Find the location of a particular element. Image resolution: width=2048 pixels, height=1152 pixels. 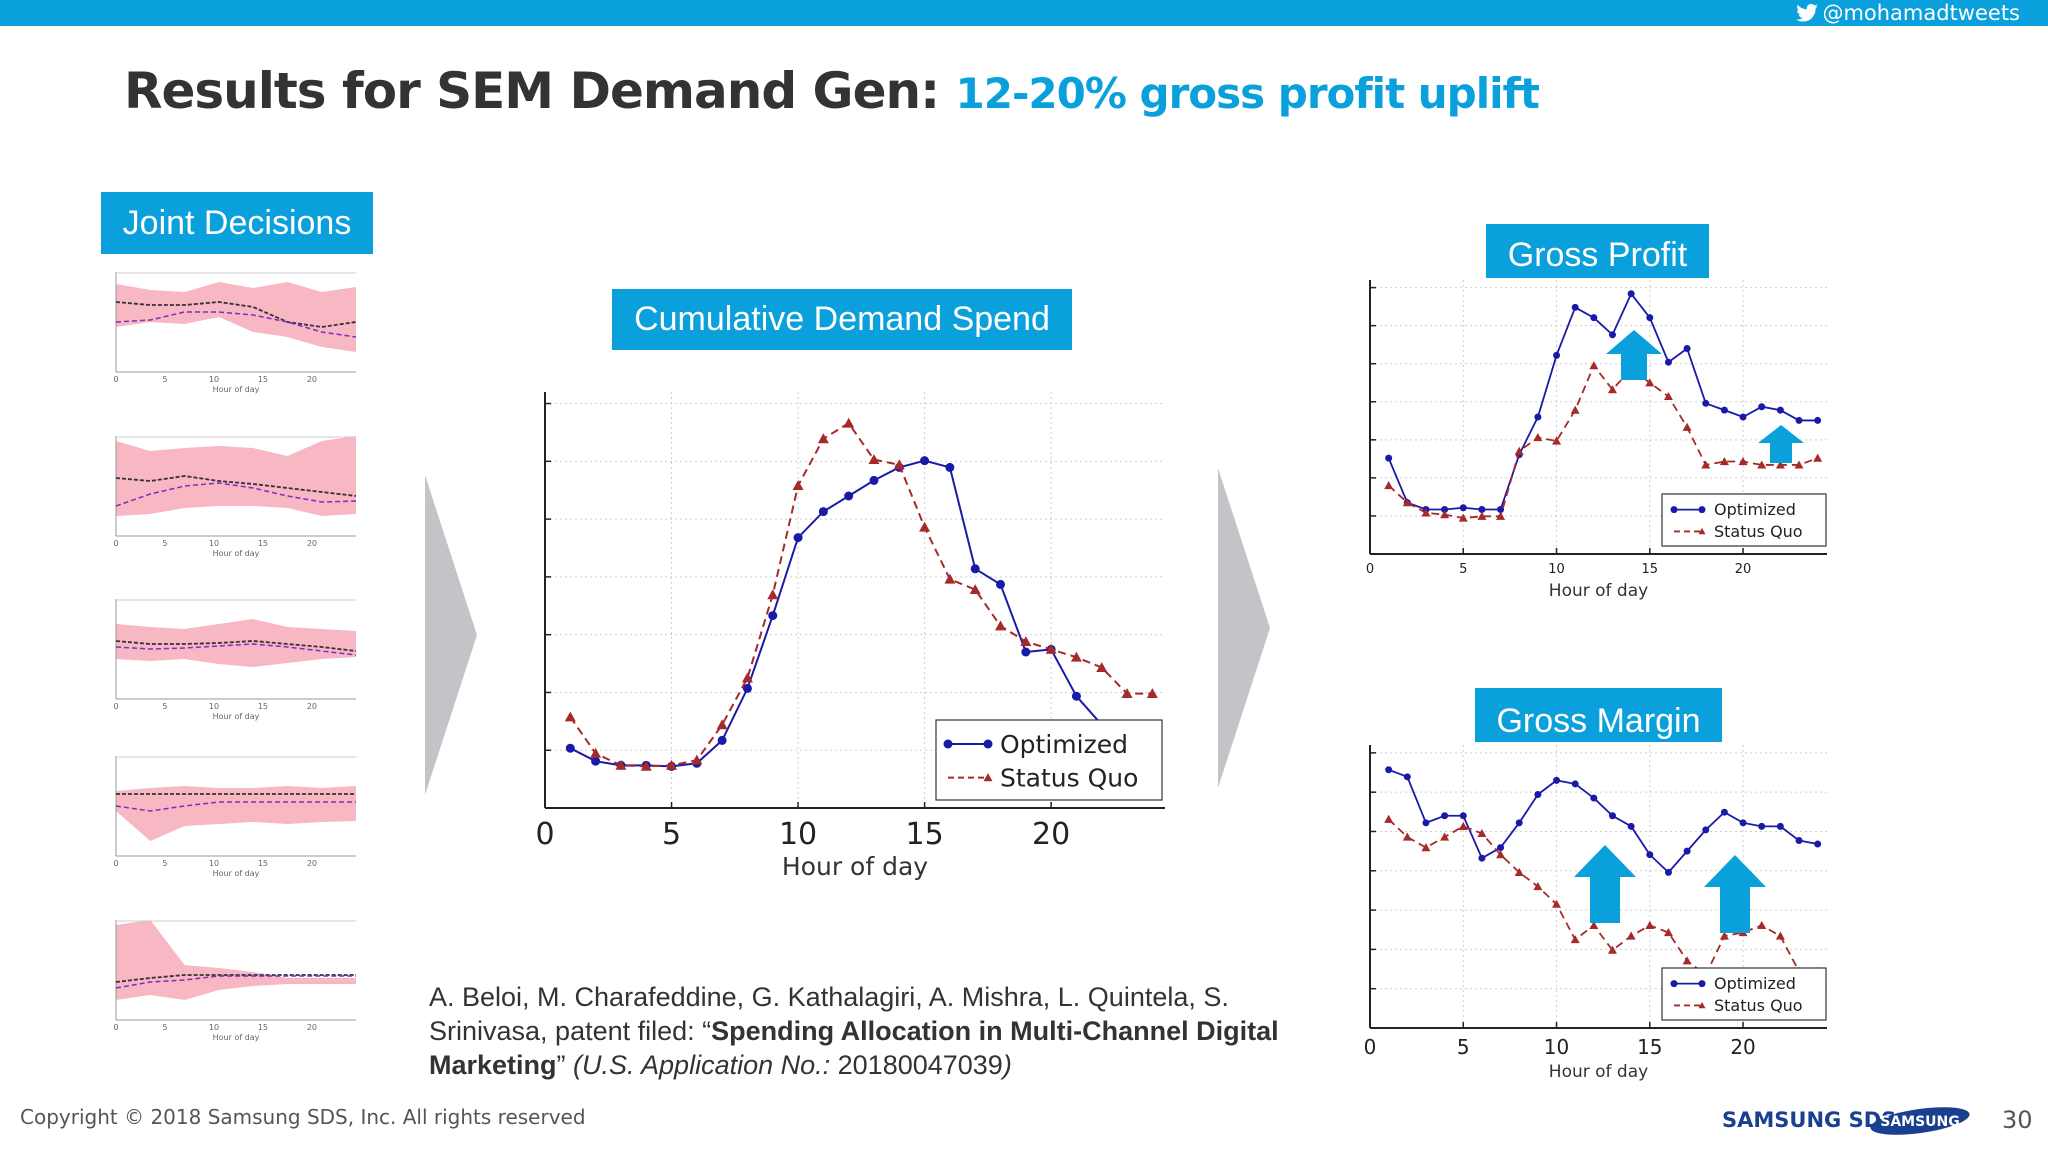

cumulative-demand-spend-chart: 0 5 10 15 20 Hour of day Optimized Status Quo is located at coordinates (850, 636).